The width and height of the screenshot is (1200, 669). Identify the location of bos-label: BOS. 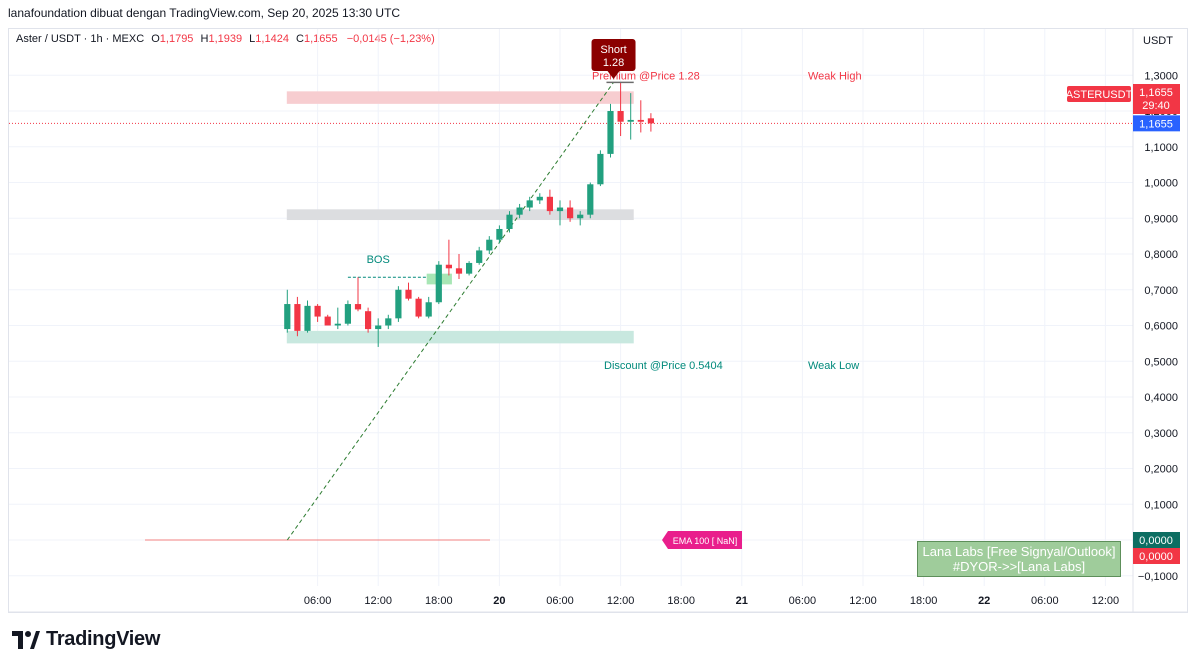
(378, 260).